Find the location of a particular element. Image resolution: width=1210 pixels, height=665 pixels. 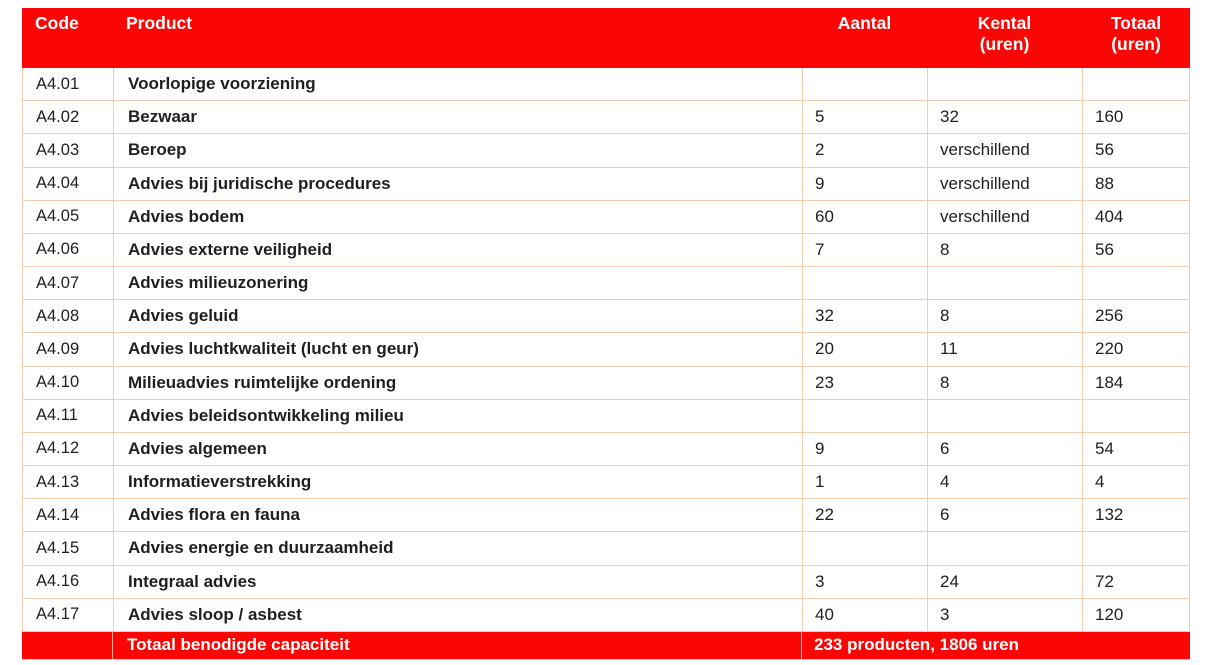

column-header-code: Code is located at coordinates (67, 38).